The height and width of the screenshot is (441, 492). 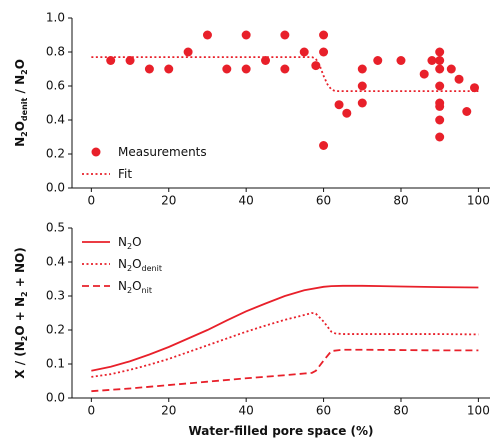 I want to click on text-part: / N, so click(x=20, y=86).